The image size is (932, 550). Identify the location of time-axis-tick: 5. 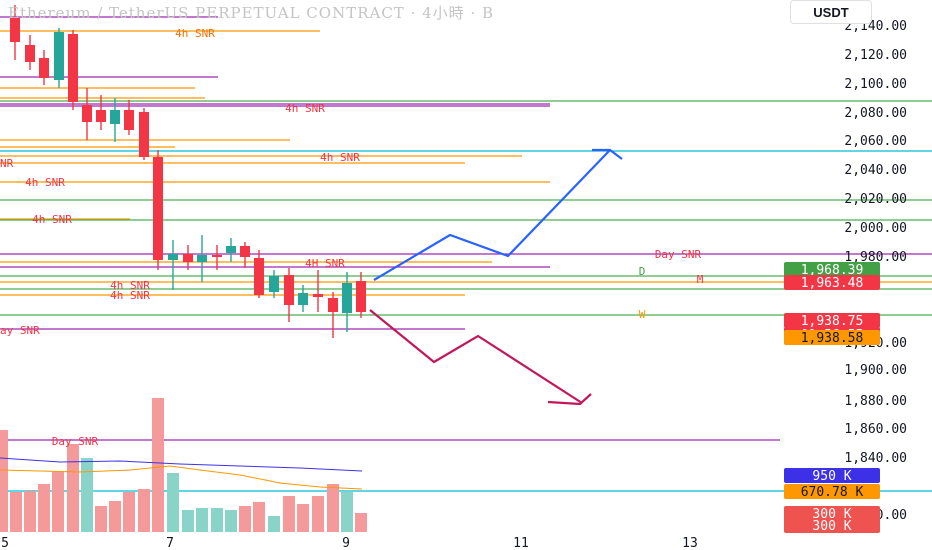
(5, 543).